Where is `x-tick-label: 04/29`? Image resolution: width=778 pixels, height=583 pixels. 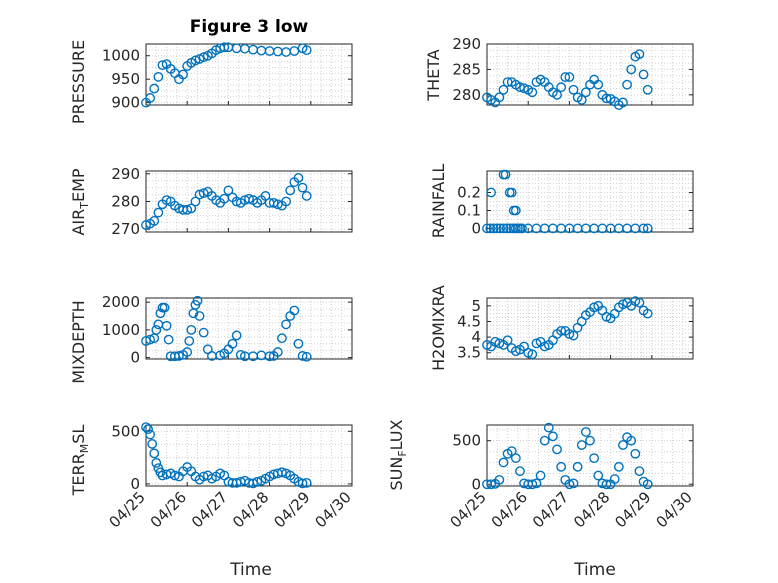
x-tick-label: 04/29 is located at coordinates (632, 509).